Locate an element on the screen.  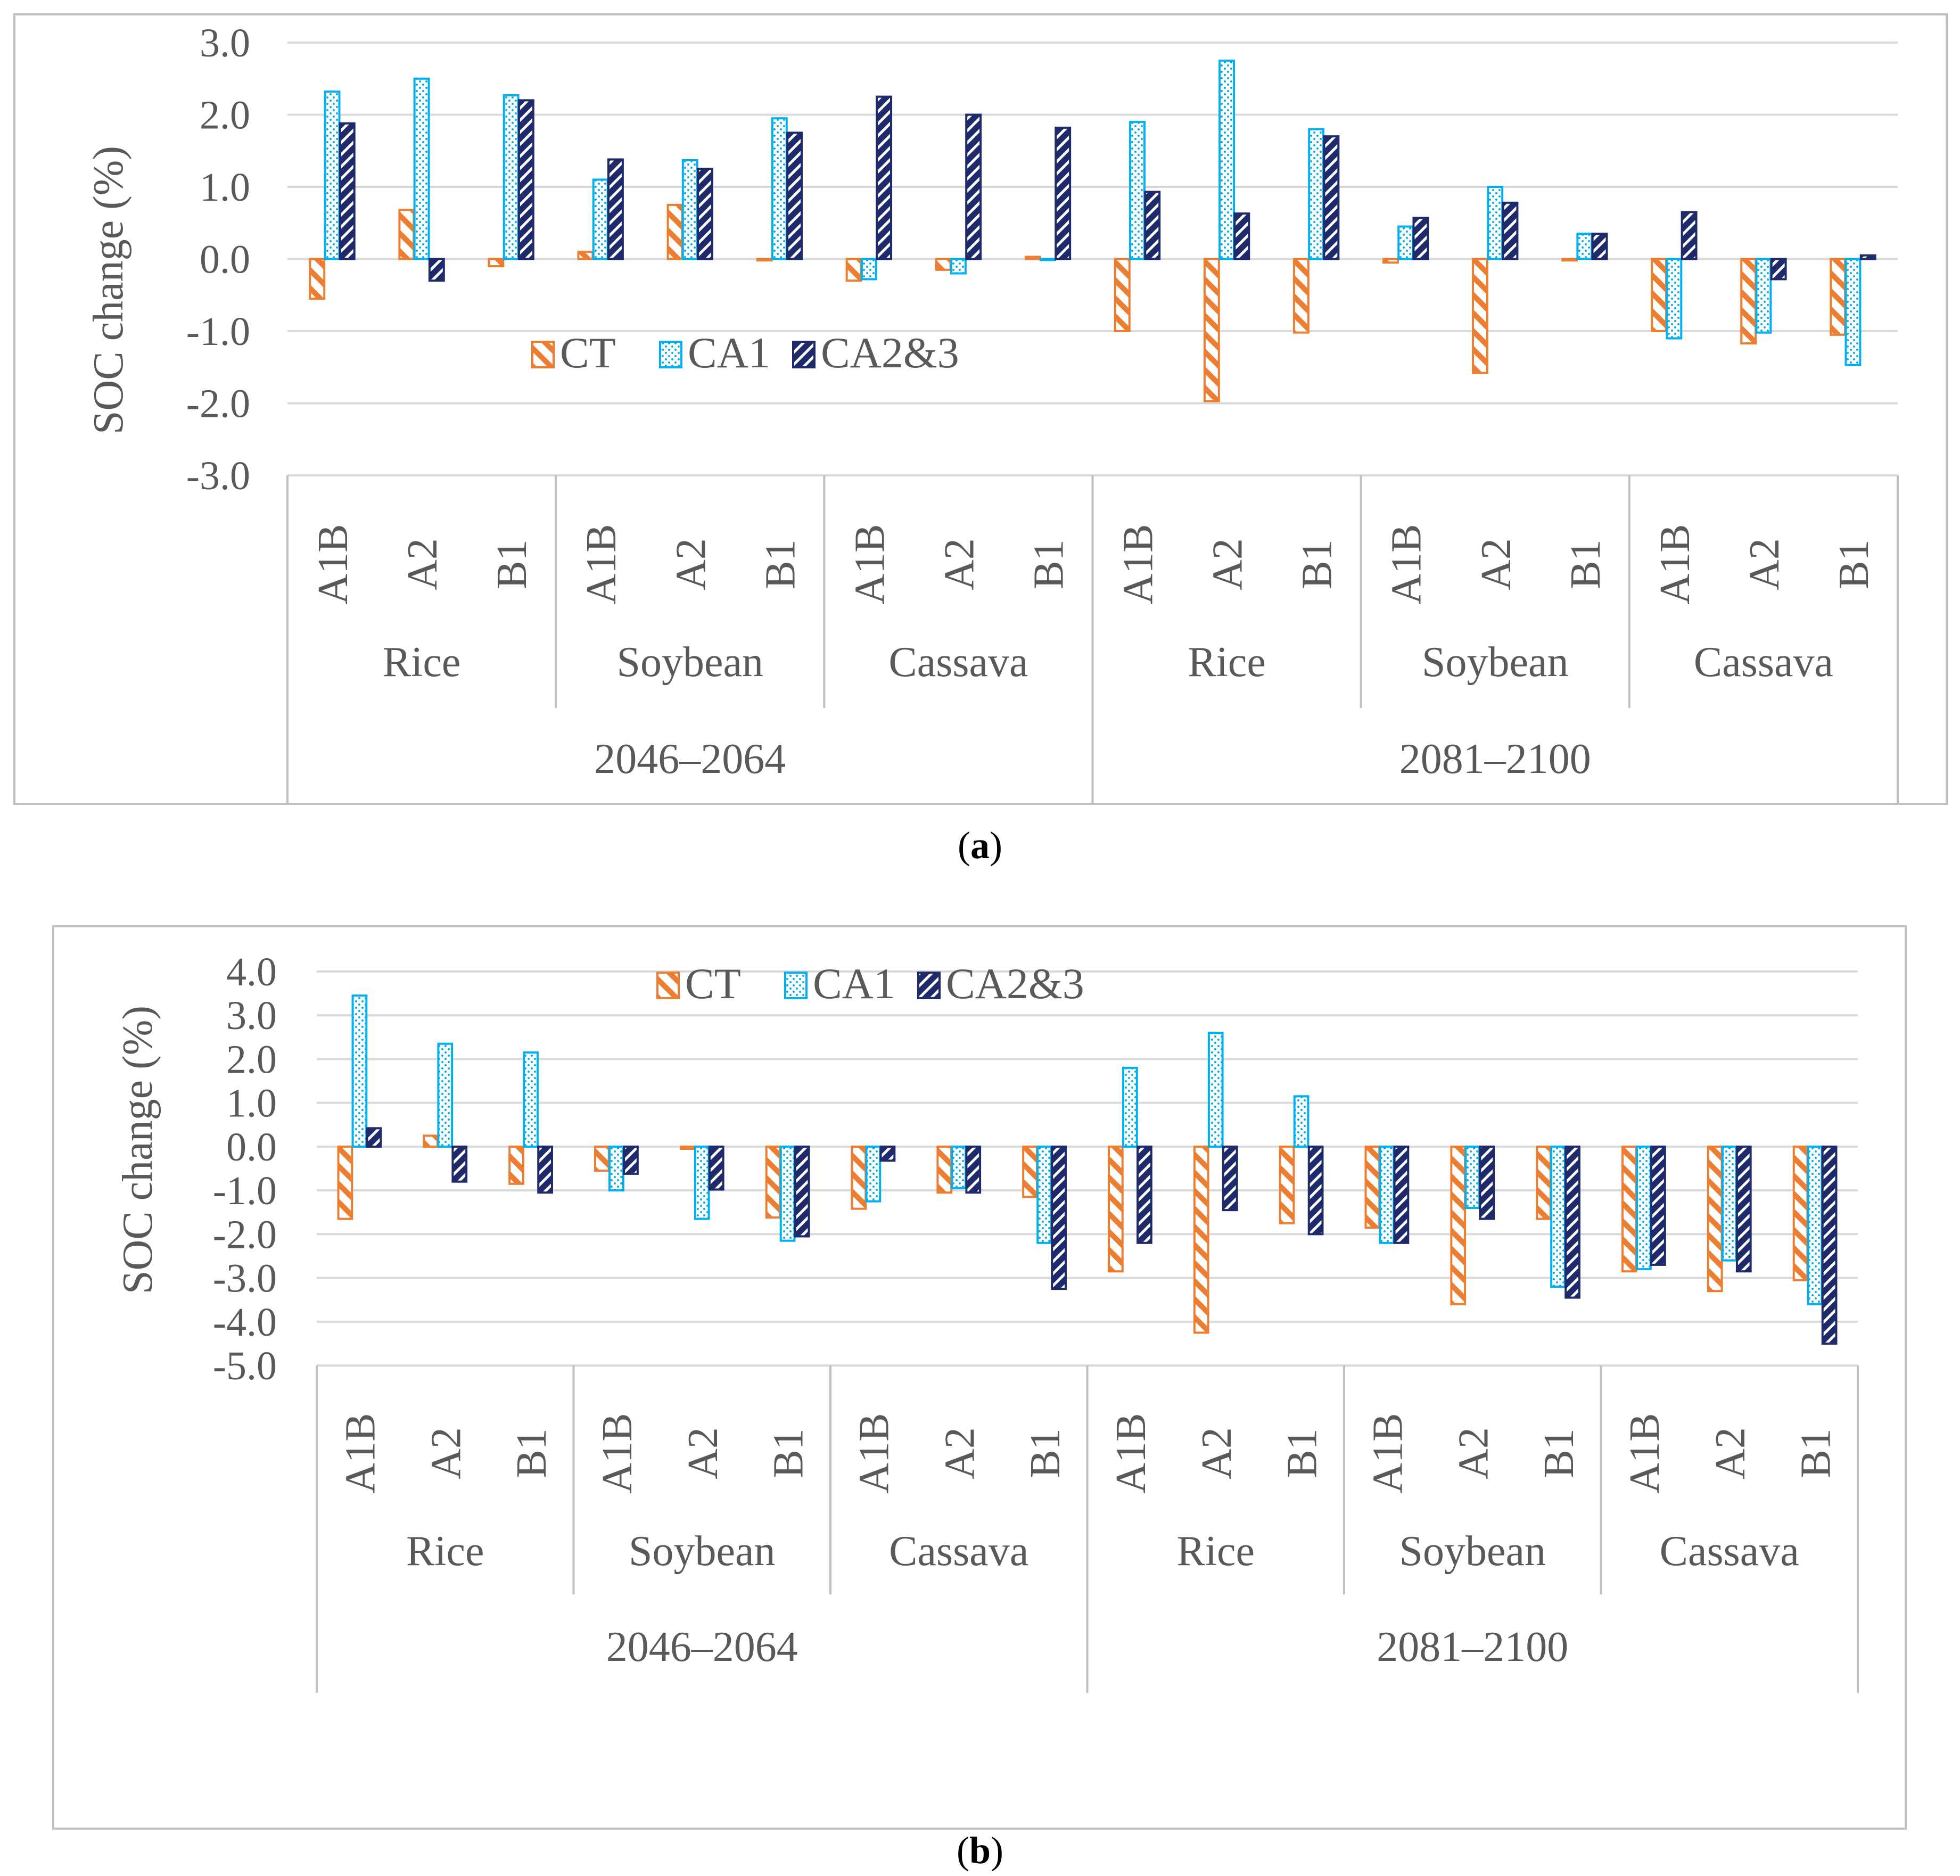
y-tick-label: -2.0 is located at coordinates (245, 1234).